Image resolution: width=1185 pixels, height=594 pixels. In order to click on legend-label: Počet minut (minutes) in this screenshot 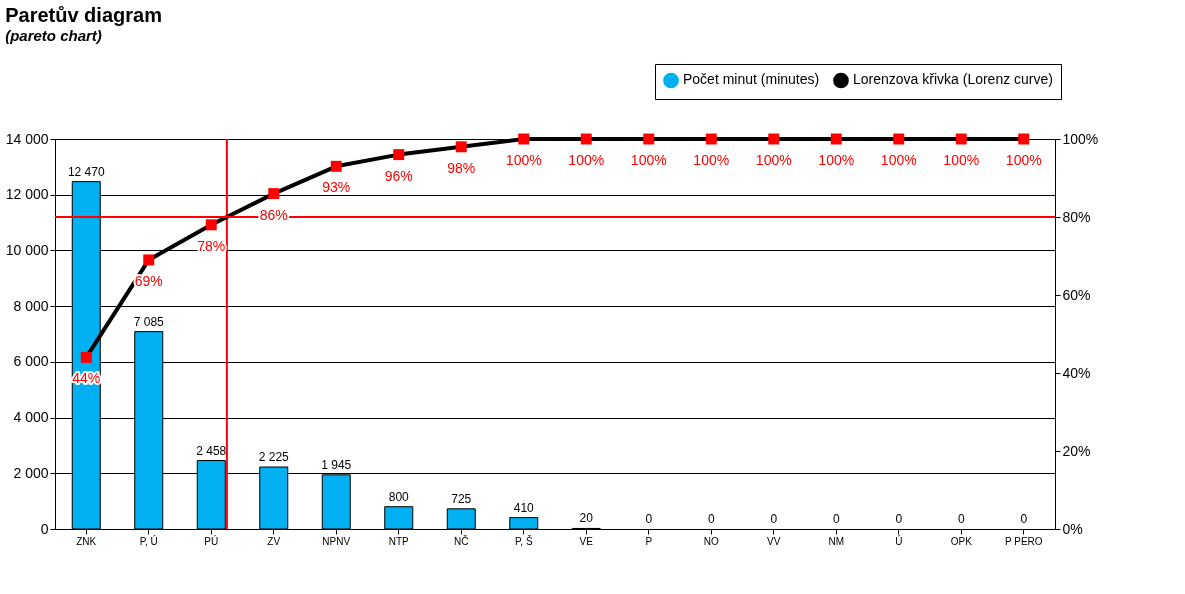, I will do `click(751, 79)`.